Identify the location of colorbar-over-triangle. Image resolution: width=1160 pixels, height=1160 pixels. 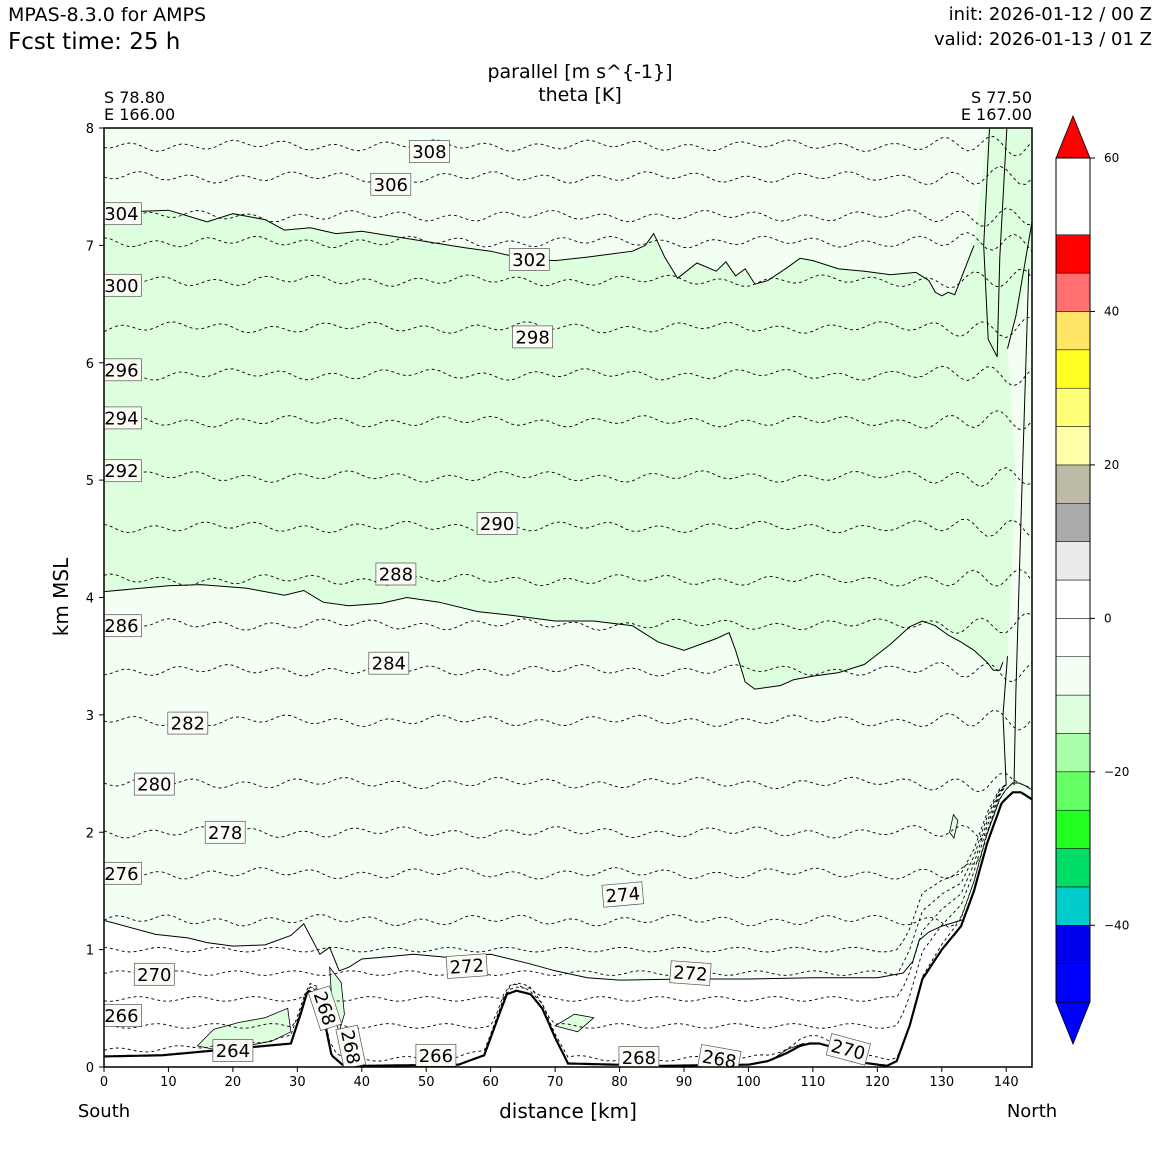
(1073, 136).